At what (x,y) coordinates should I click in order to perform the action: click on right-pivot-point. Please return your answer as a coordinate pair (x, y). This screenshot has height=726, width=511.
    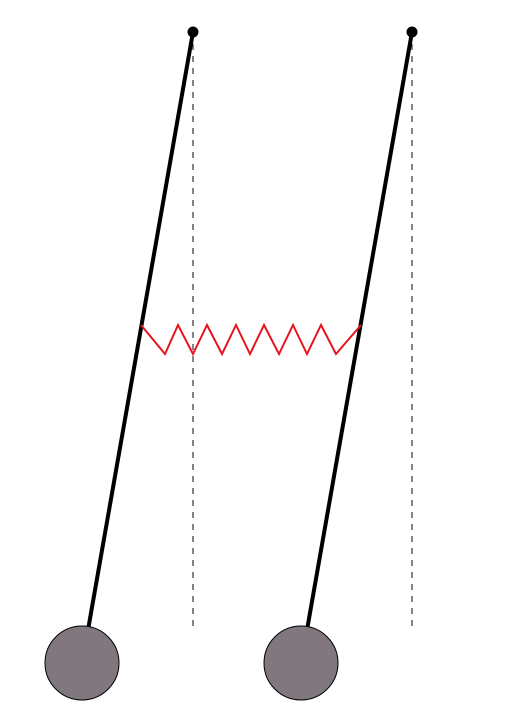
    Looking at the image, I should click on (412, 32).